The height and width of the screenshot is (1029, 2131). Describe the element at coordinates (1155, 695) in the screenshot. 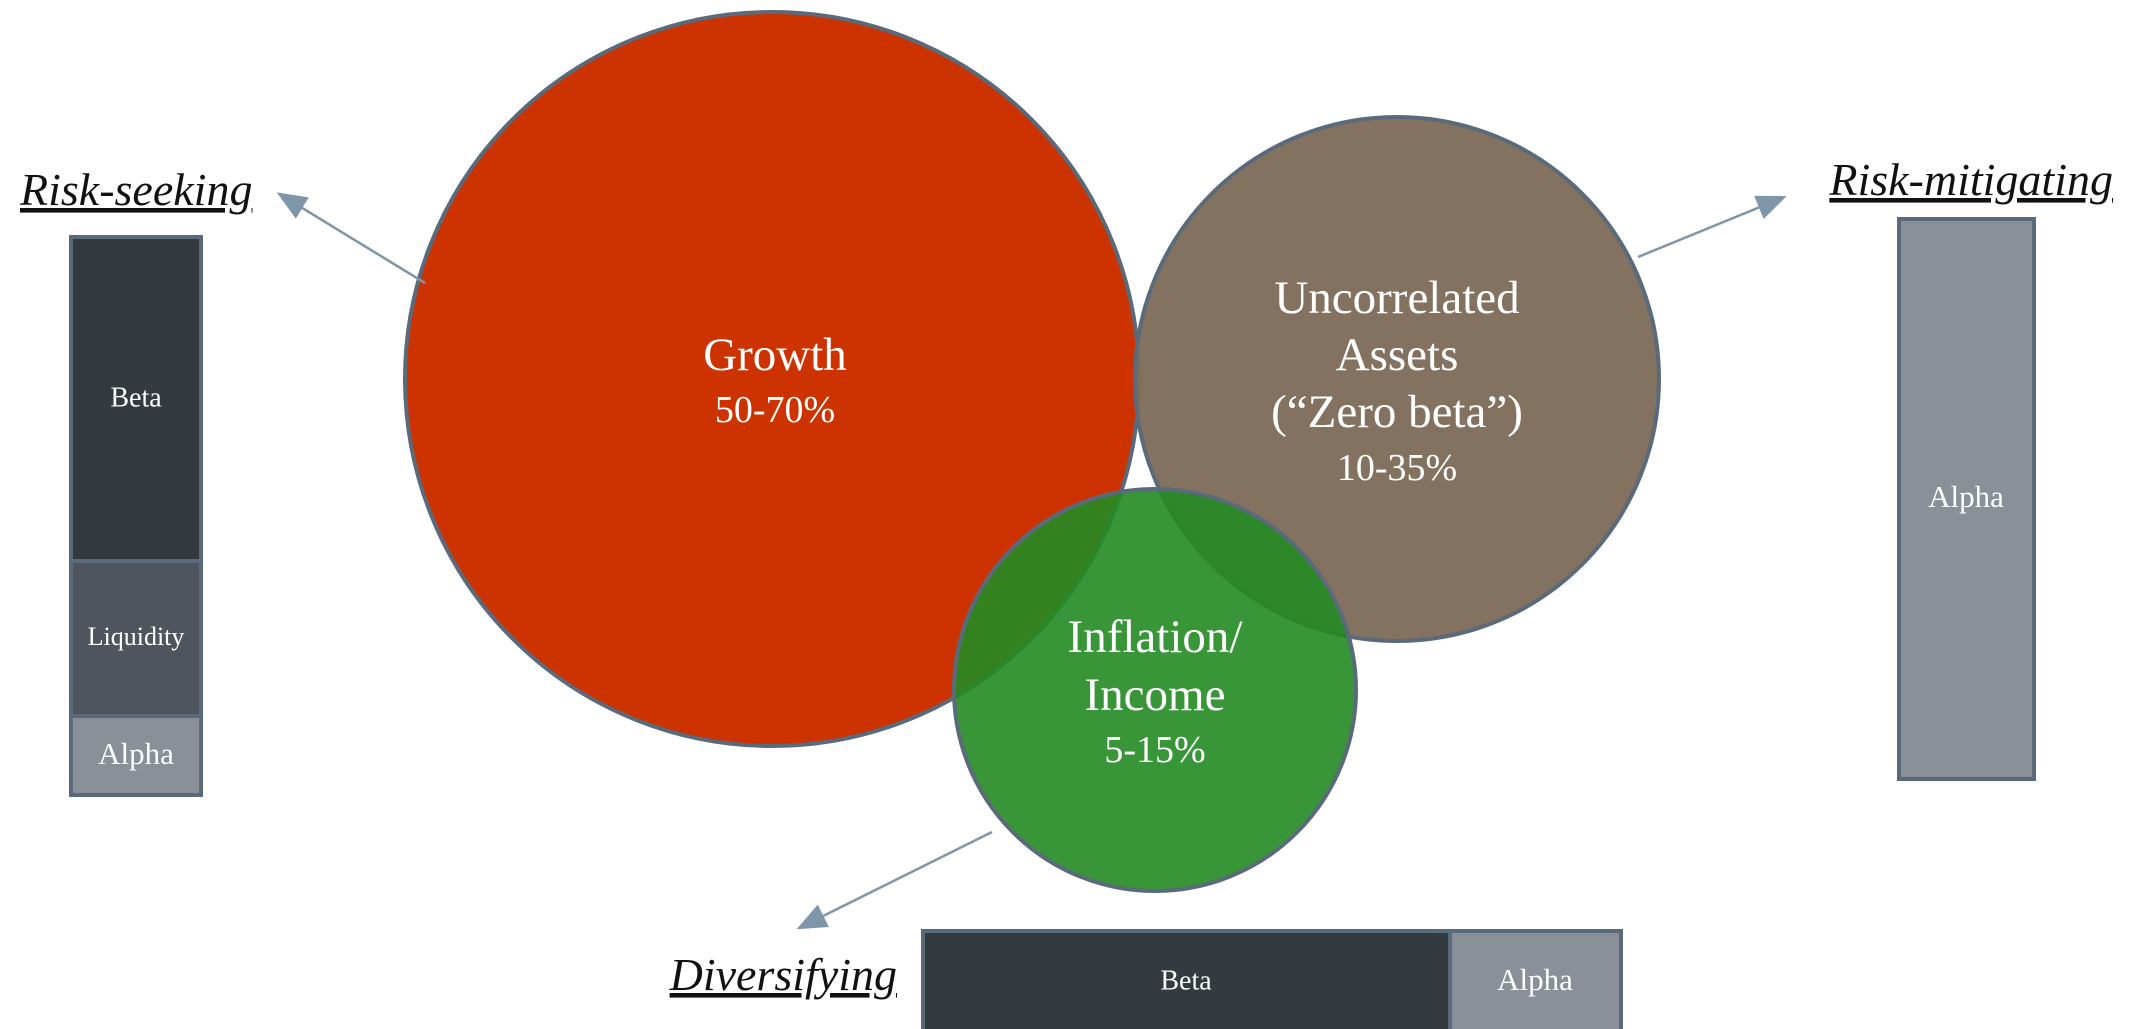

I see `circle-label: Income` at that location.